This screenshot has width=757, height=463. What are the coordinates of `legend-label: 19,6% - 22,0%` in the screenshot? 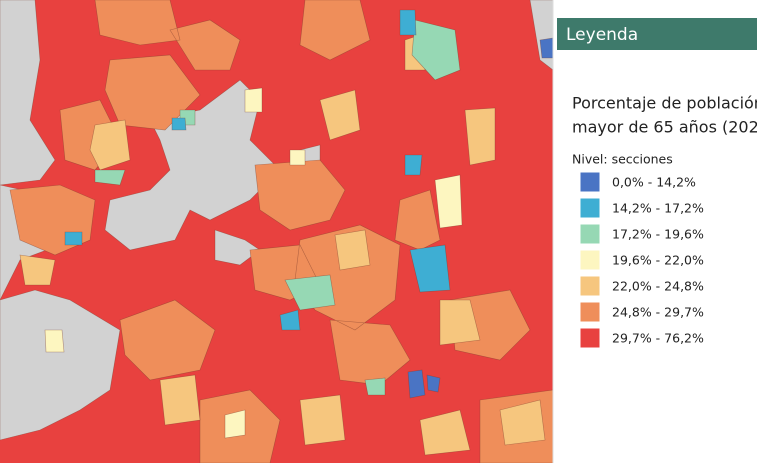 It's located at (658, 260).